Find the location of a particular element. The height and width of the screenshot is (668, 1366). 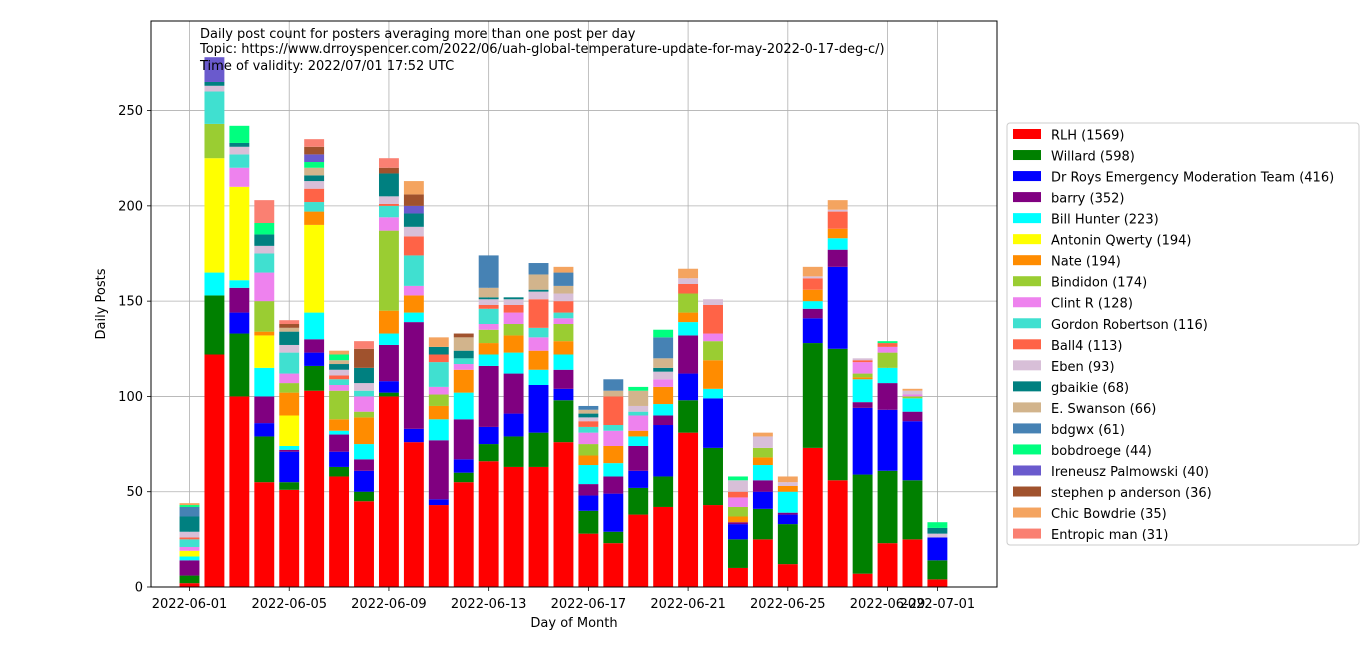

legend-label: Clint R (128) is located at coordinates (1092, 304).